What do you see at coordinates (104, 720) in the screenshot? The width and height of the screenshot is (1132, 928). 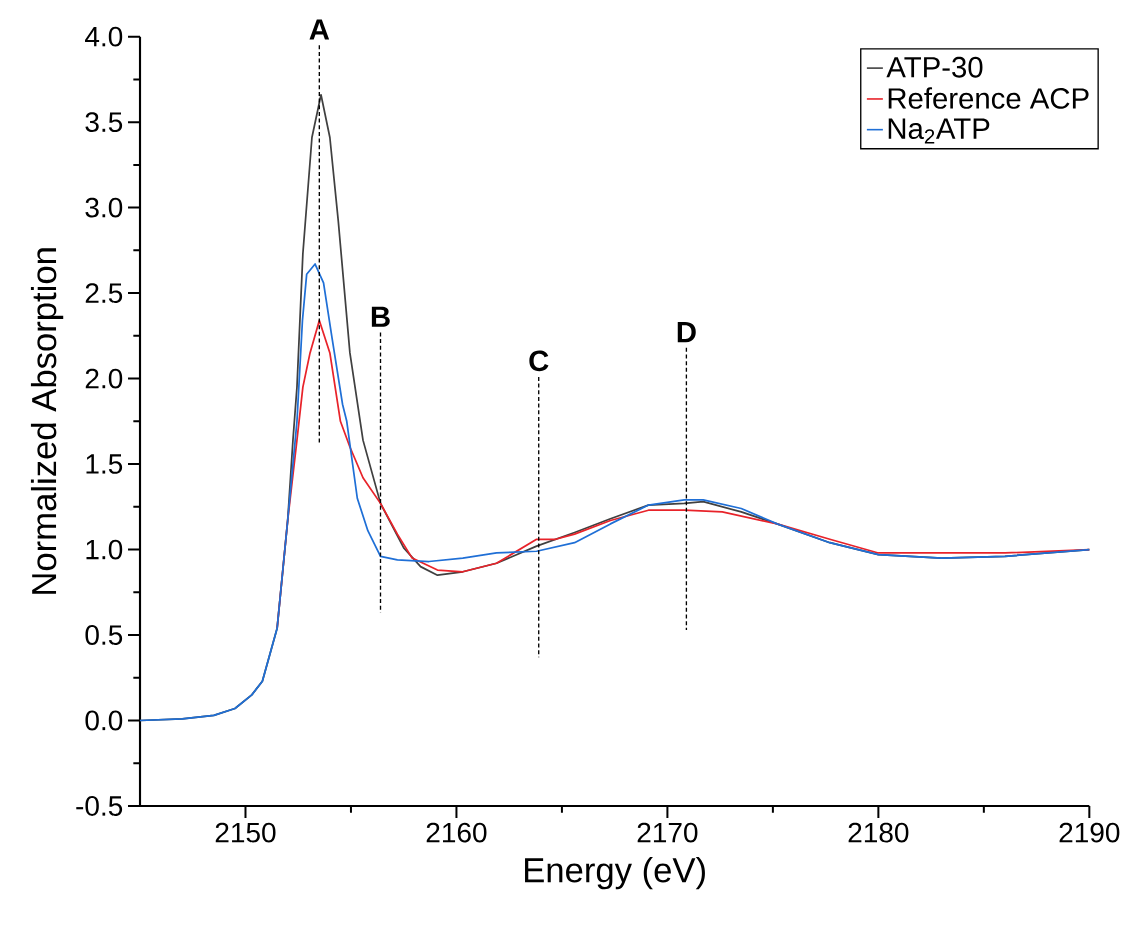 I see `y-tick-label: 0.0` at bounding box center [104, 720].